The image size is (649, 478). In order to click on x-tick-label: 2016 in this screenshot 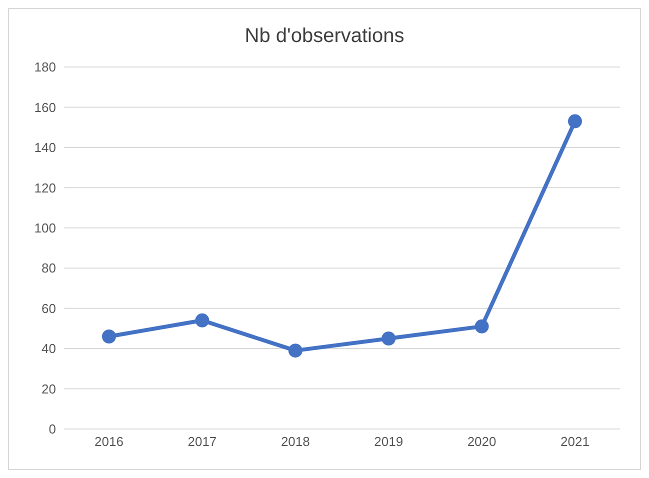, I will do `click(109, 442)`.